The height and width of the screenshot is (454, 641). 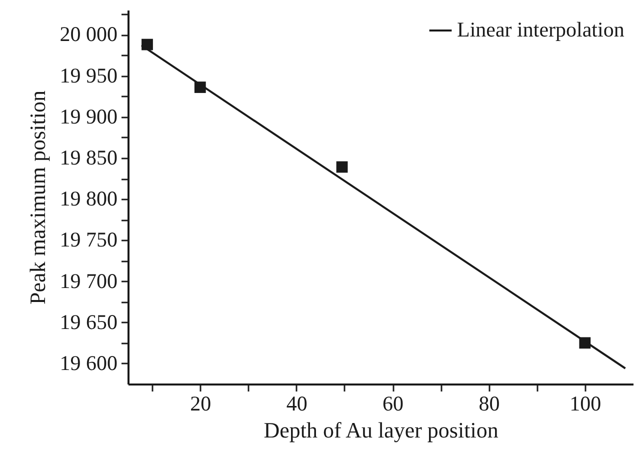 I want to click on y-tick-label: 20 000, so click(x=89, y=34).